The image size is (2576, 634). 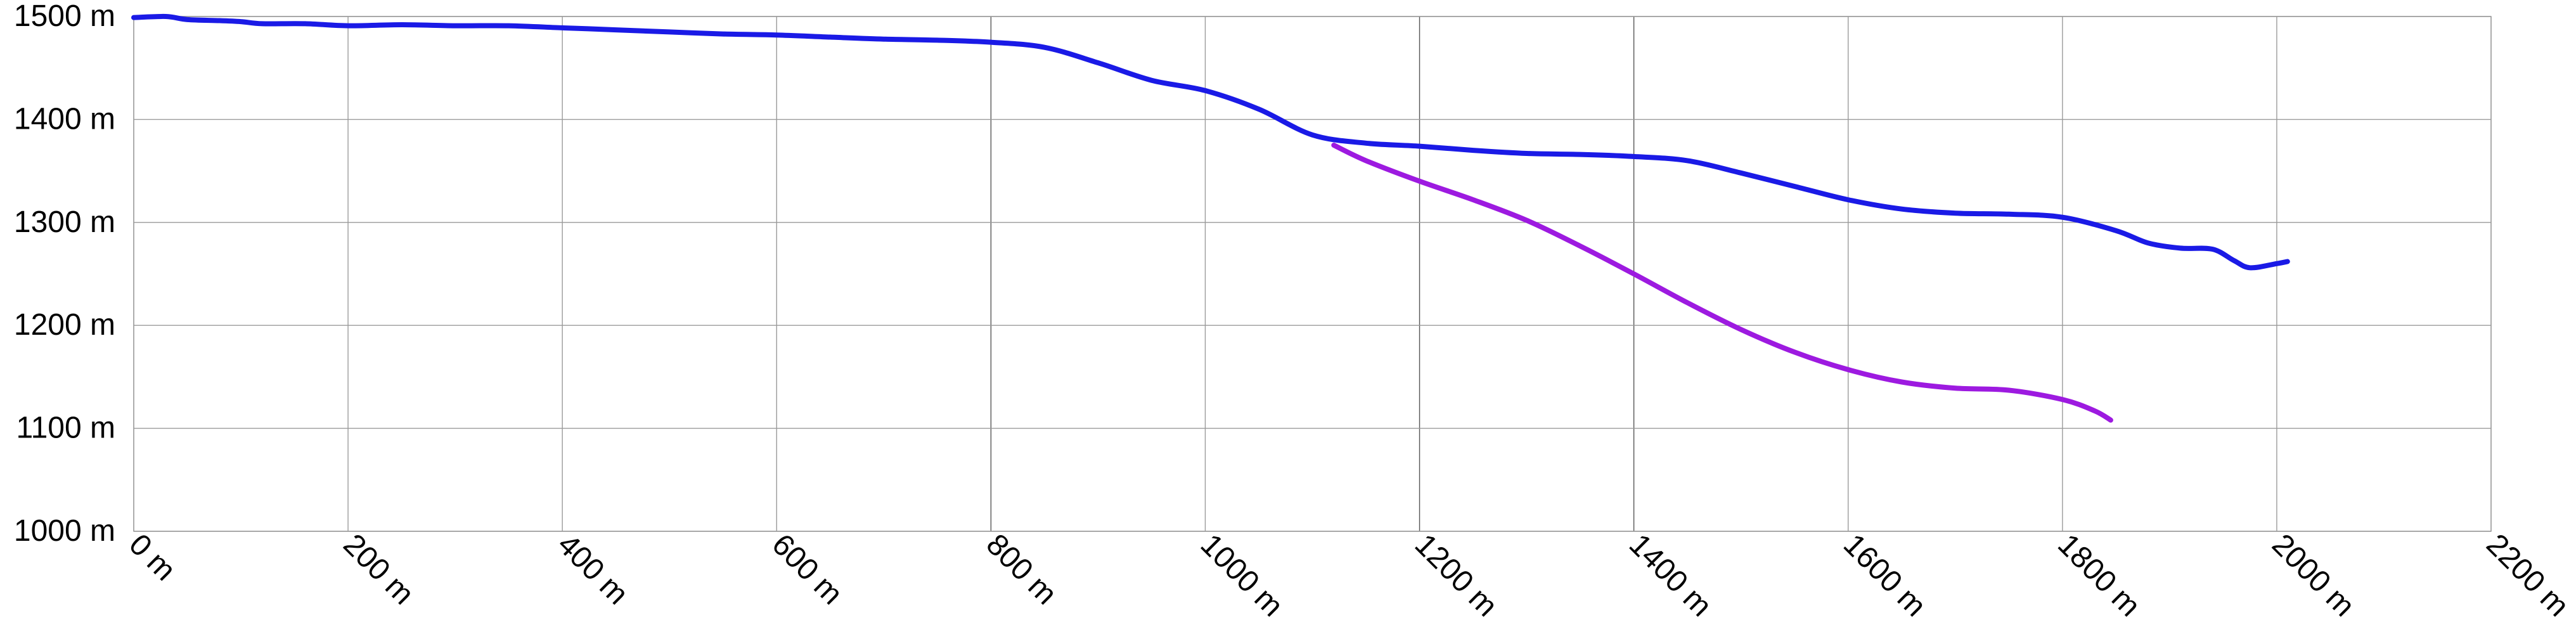 What do you see at coordinates (64, 325) in the screenshot?
I see `y-tick-label: 1200 m` at bounding box center [64, 325].